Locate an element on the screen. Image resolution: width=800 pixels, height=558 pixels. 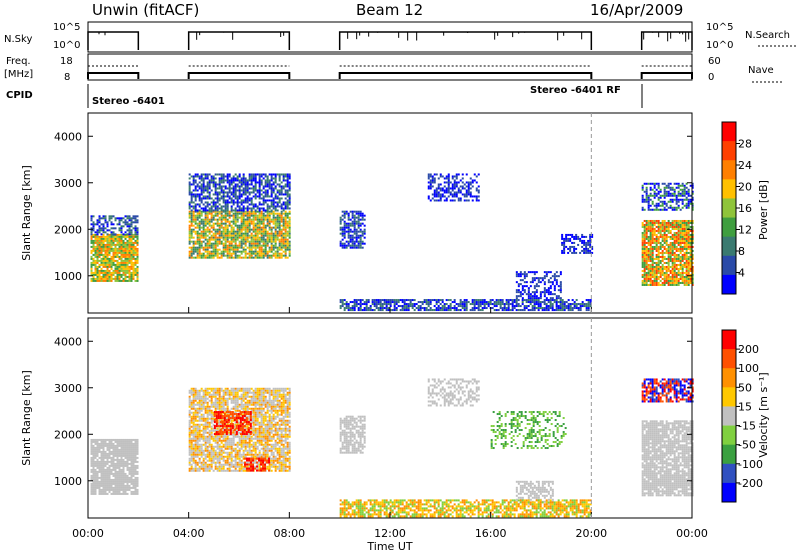
power-ytick-label: 4000 is located at coordinates (68, 136).